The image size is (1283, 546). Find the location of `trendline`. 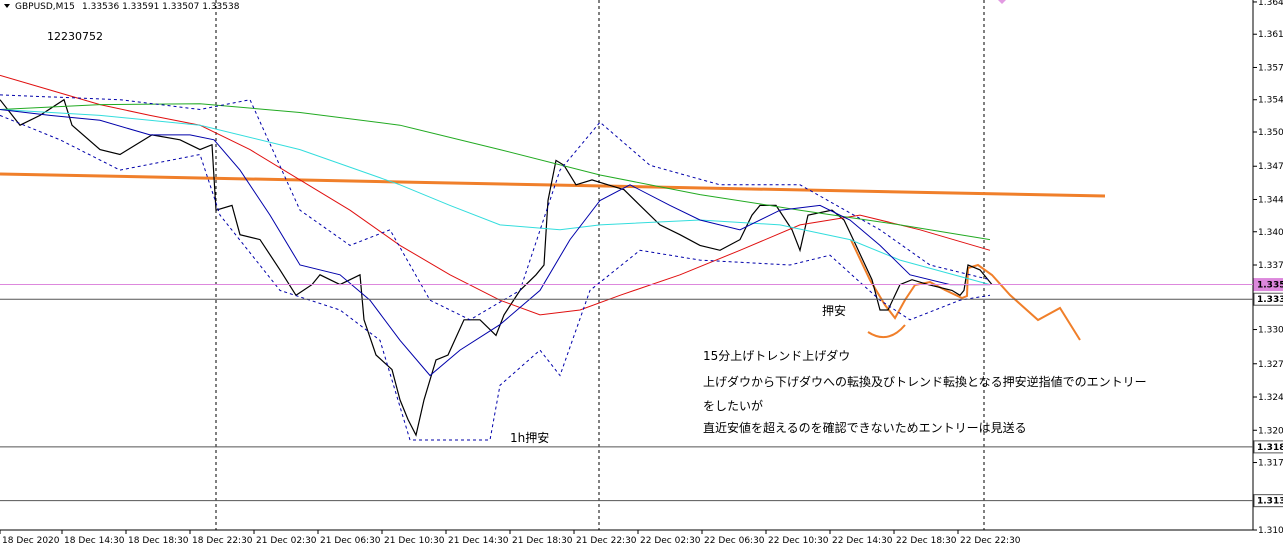

trendline is located at coordinates (553, 185).